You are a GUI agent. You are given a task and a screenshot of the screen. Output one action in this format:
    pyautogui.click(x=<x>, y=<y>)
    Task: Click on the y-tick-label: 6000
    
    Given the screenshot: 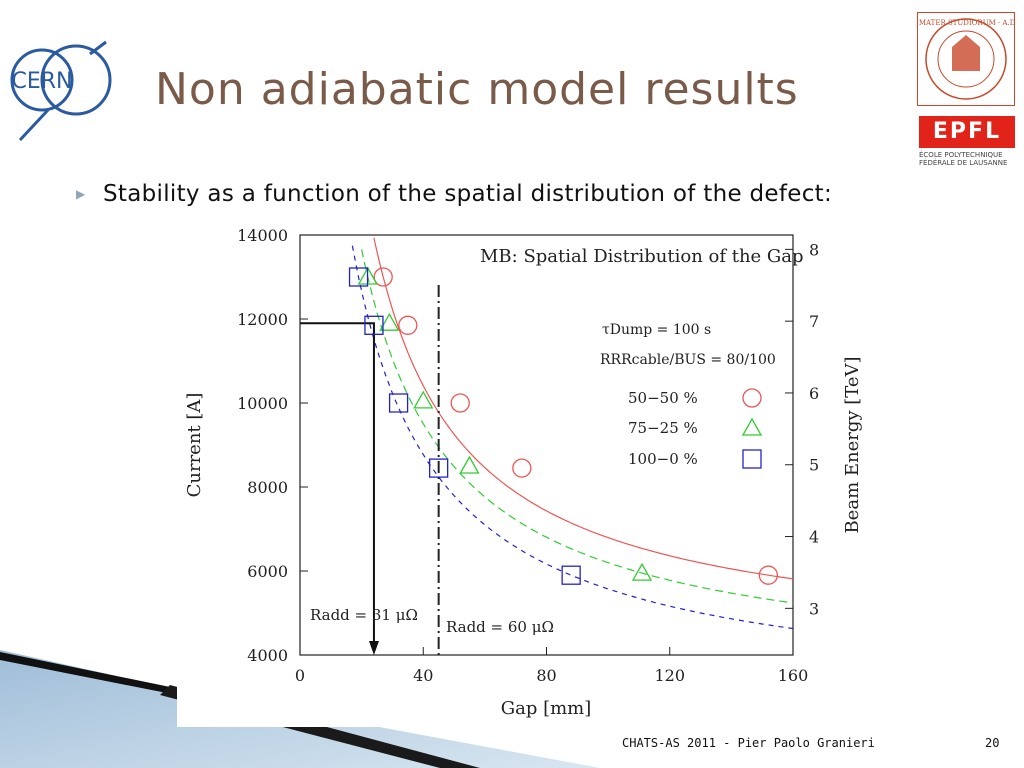 What is the action you would take?
    pyautogui.click(x=267, y=571)
    